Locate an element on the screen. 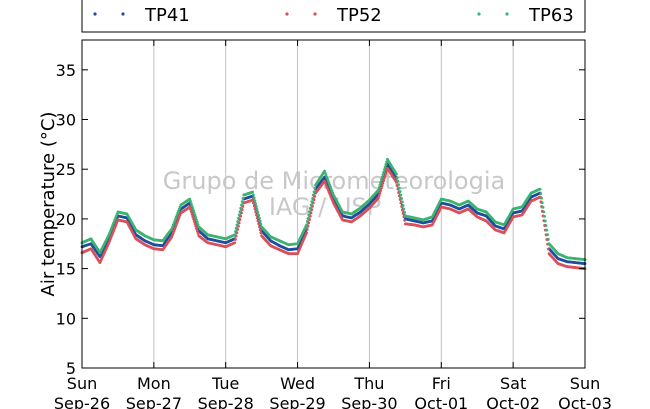 The width and height of the screenshot is (650, 409). legend-item-tp52: TP52 is located at coordinates (333, 15).